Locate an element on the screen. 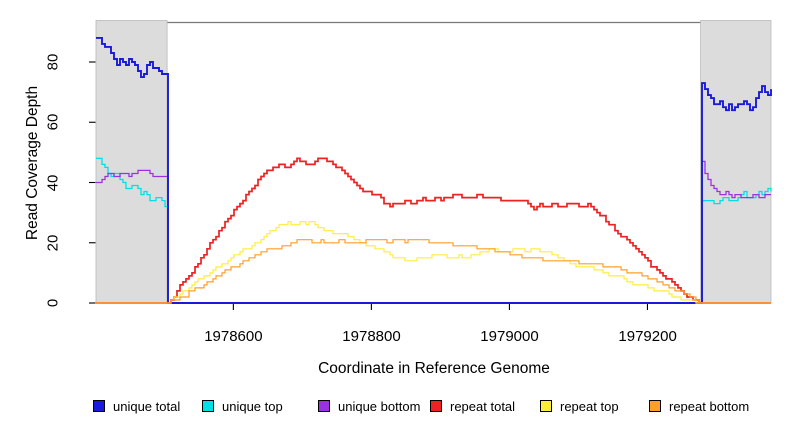 The height and width of the screenshot is (432, 792). legend-label: unique bottom is located at coordinates (379, 406).